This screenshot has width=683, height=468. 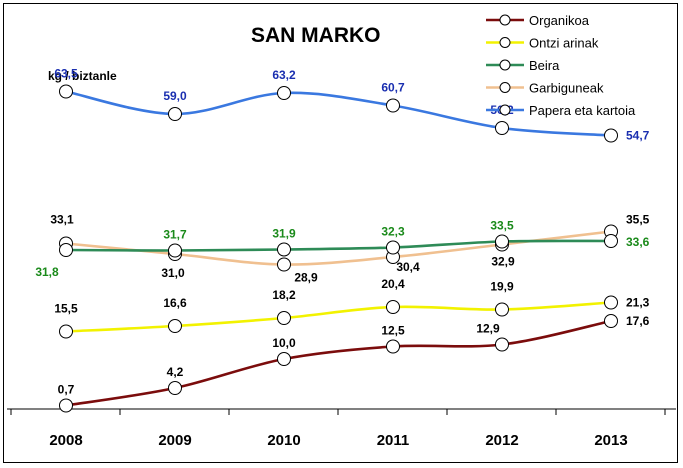 What do you see at coordinates (393, 440) in the screenshot?
I see `x-tick-label: 2011` at bounding box center [393, 440].